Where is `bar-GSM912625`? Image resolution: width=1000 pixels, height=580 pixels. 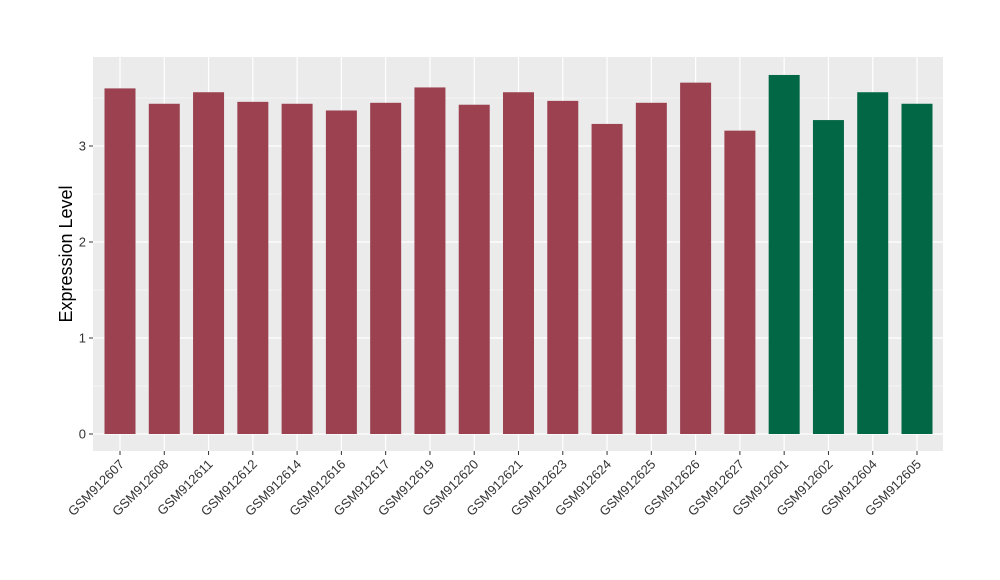
bar-GSM912625 is located at coordinates (651, 268).